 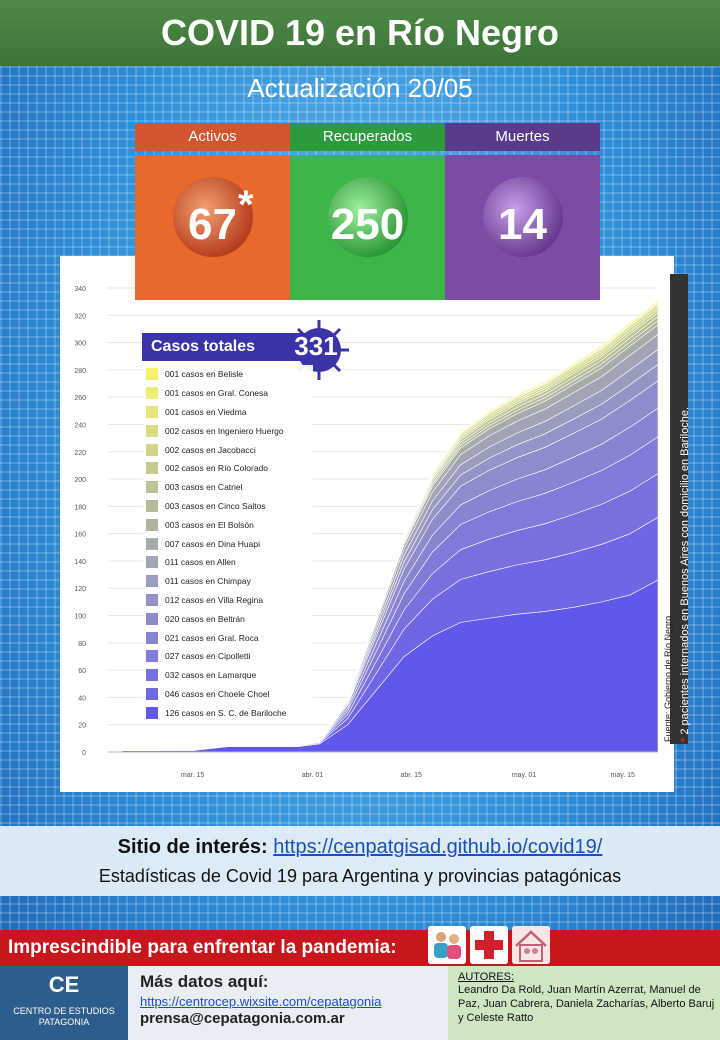 What do you see at coordinates (204, 487) in the screenshot?
I see `legend-label: 003 casos en Catriel` at bounding box center [204, 487].